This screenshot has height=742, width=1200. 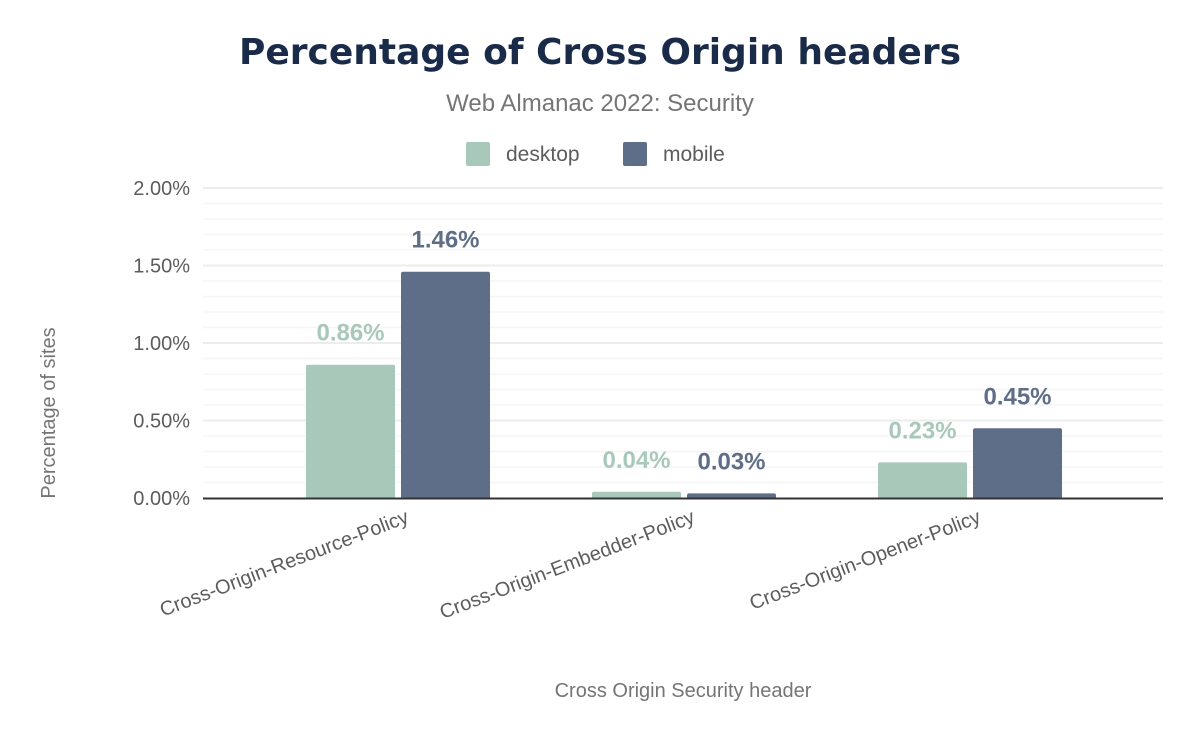 I want to click on y-axis-title: Percentage of sites, so click(x=49, y=412).